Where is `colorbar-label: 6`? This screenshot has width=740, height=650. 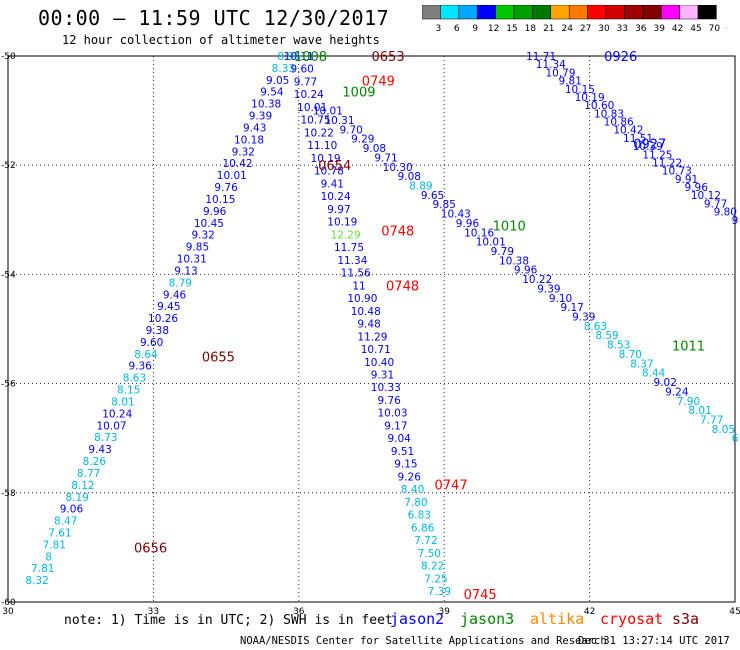
colorbar-label: 6 is located at coordinates (457, 28).